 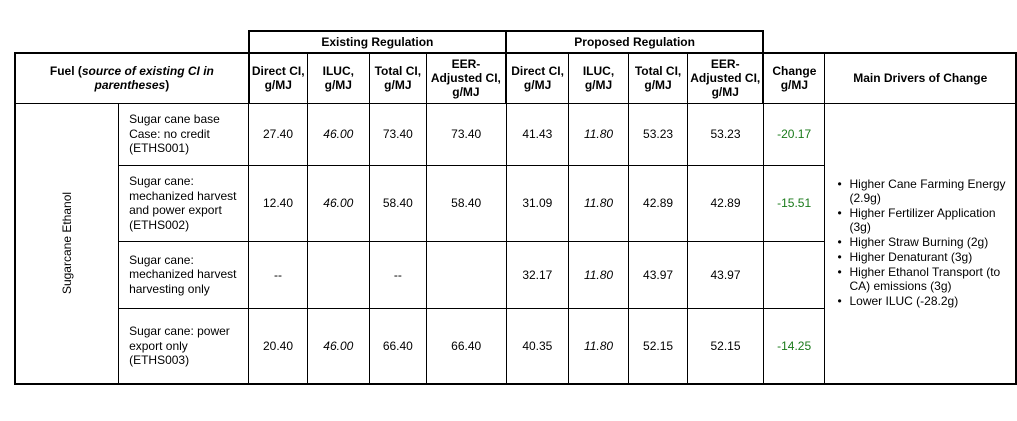 I want to click on proposed-eer-adjusted: 42.89, so click(x=725, y=203).